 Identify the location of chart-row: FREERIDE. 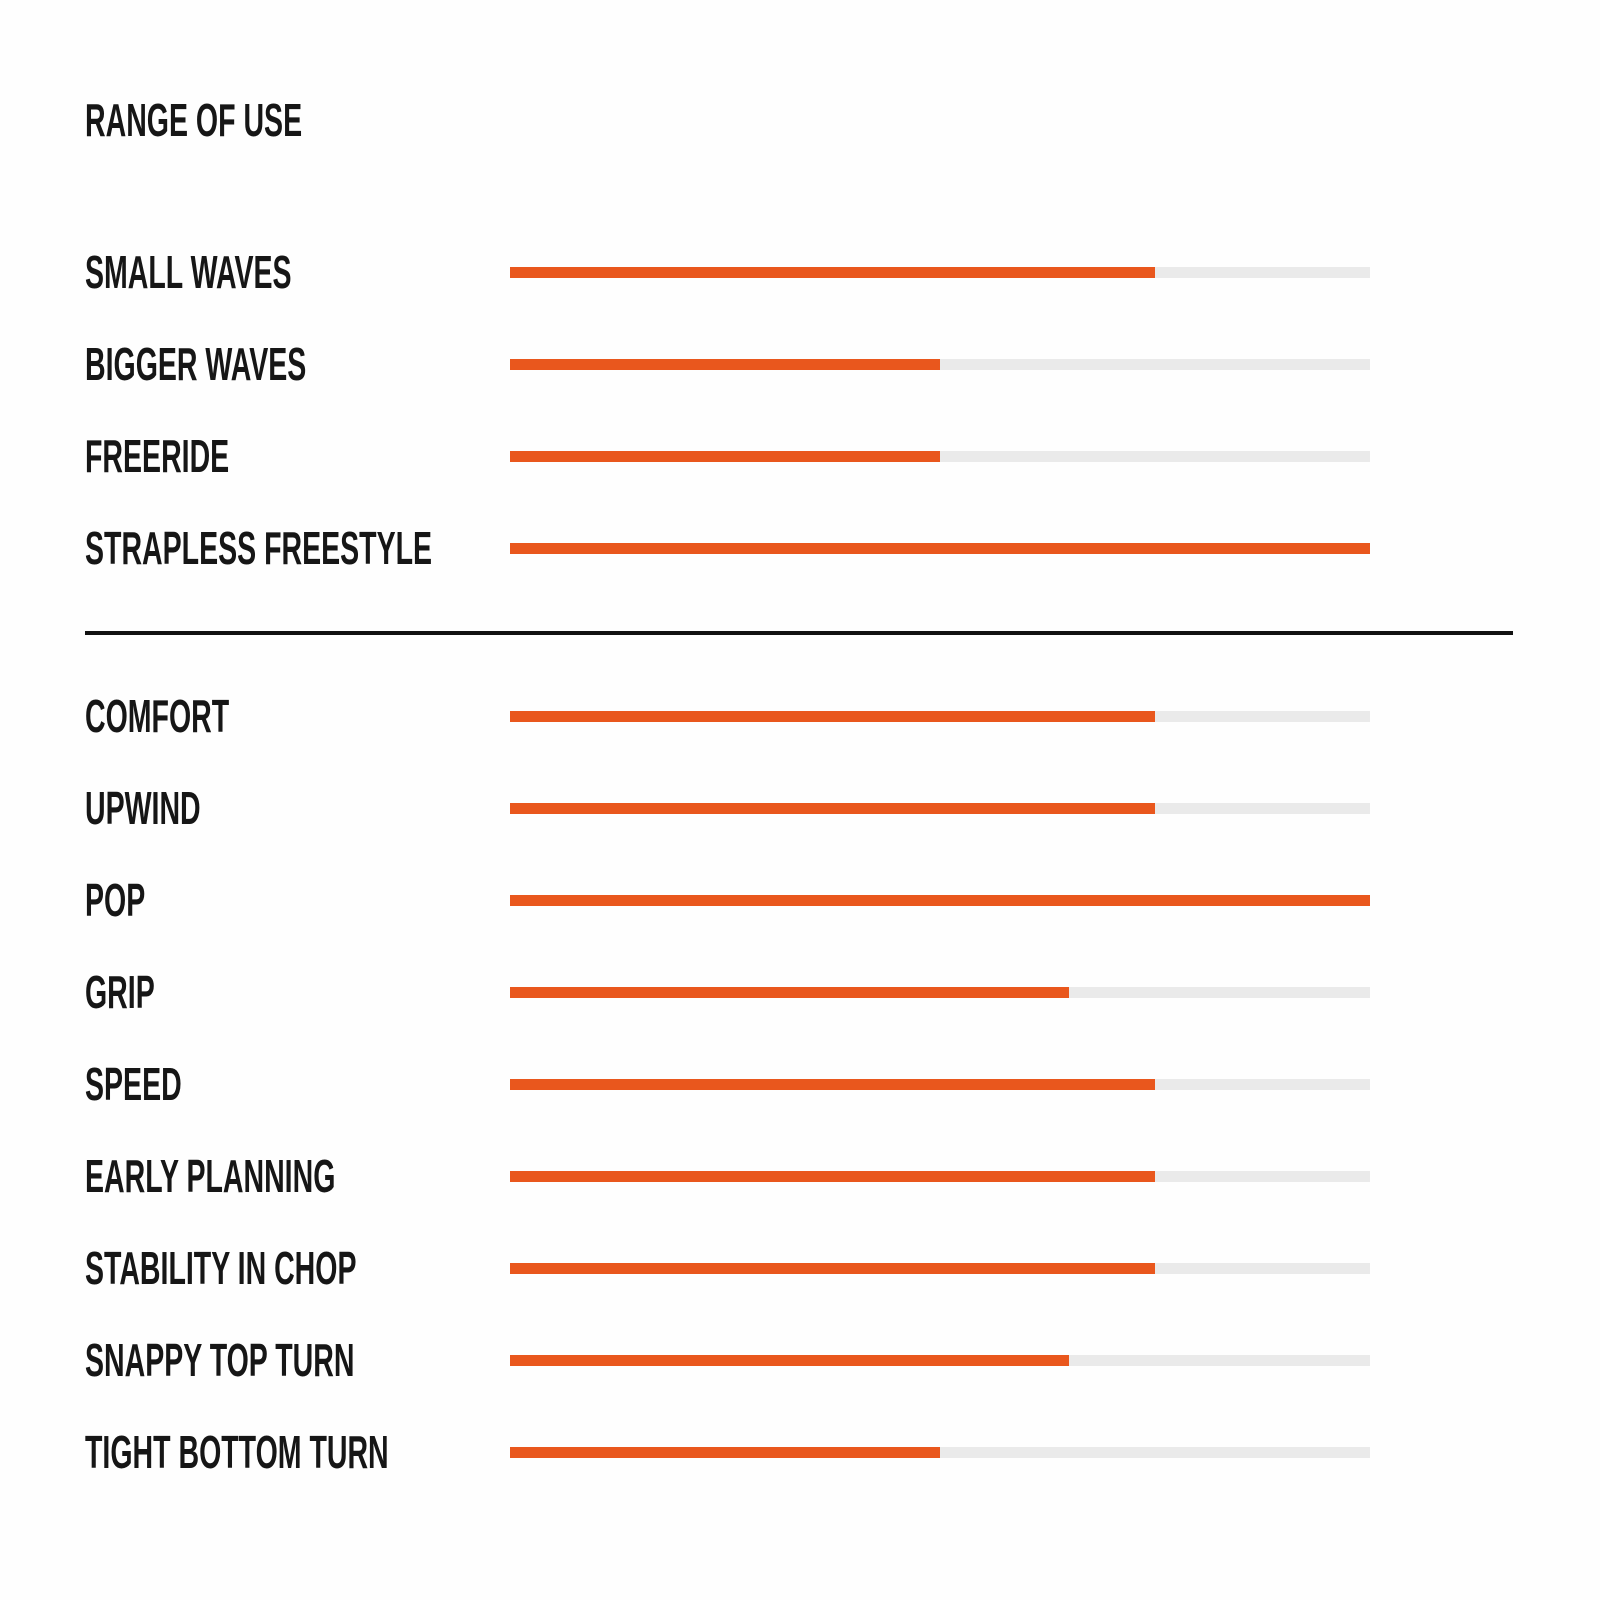
(842, 456).